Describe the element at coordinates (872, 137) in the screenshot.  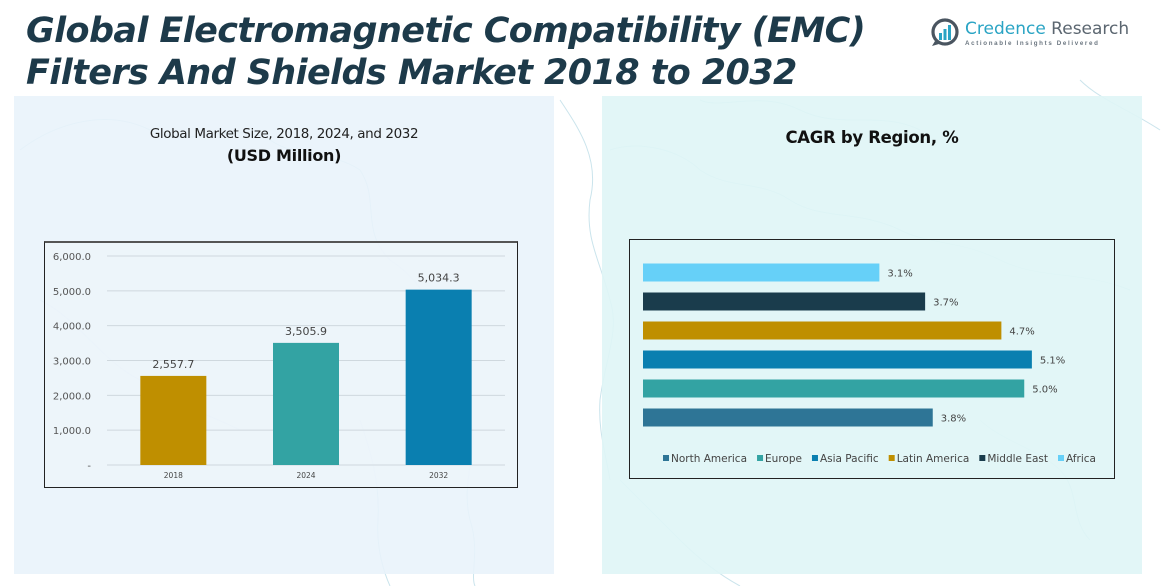
I see `cagr-title: CAGR by Region, %` at that location.